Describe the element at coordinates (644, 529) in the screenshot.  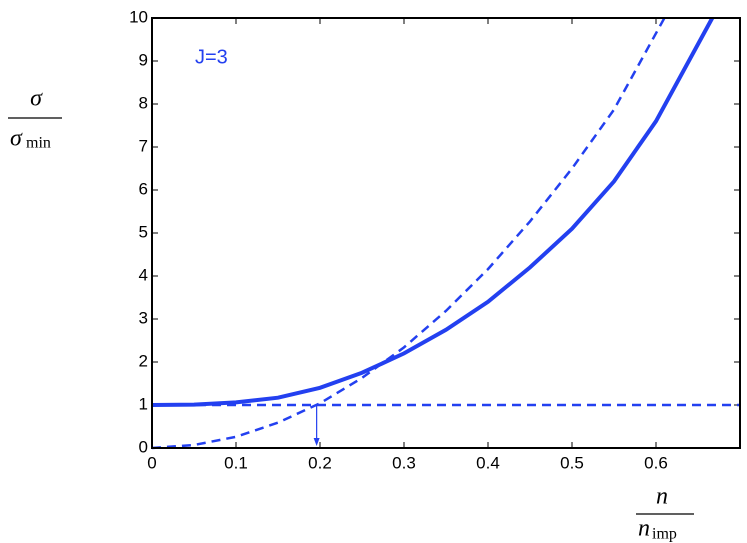
I see `x-label-denominator: n` at that location.